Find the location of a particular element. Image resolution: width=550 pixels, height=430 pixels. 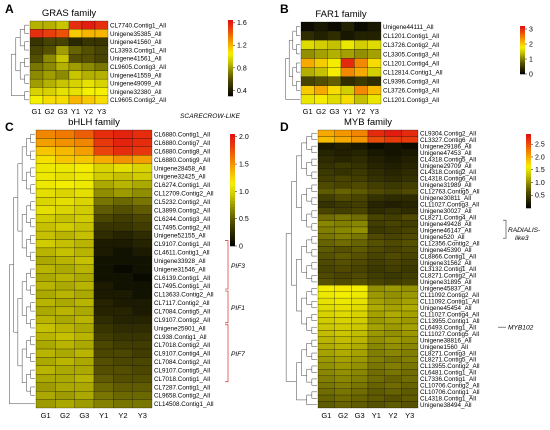

color-scale-legend: 1.6 1.2 0.8 0.4 is located at coordinates (237, 58).